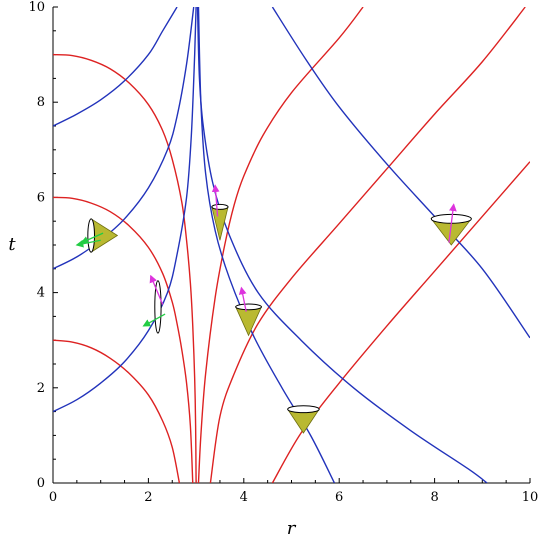 The image size is (540, 541). I want to click on x-tick-label: 6, so click(339, 497).